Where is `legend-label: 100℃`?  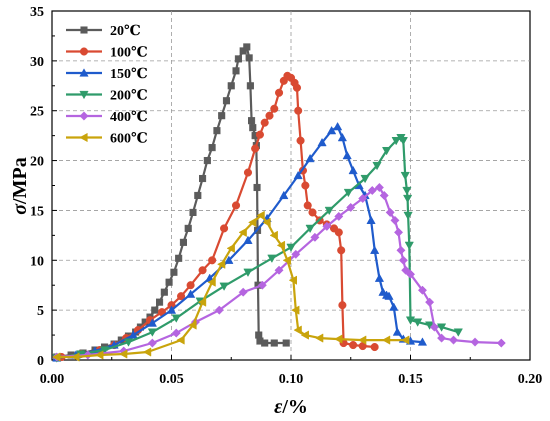
legend-label: 100℃ is located at coordinates (129, 53).